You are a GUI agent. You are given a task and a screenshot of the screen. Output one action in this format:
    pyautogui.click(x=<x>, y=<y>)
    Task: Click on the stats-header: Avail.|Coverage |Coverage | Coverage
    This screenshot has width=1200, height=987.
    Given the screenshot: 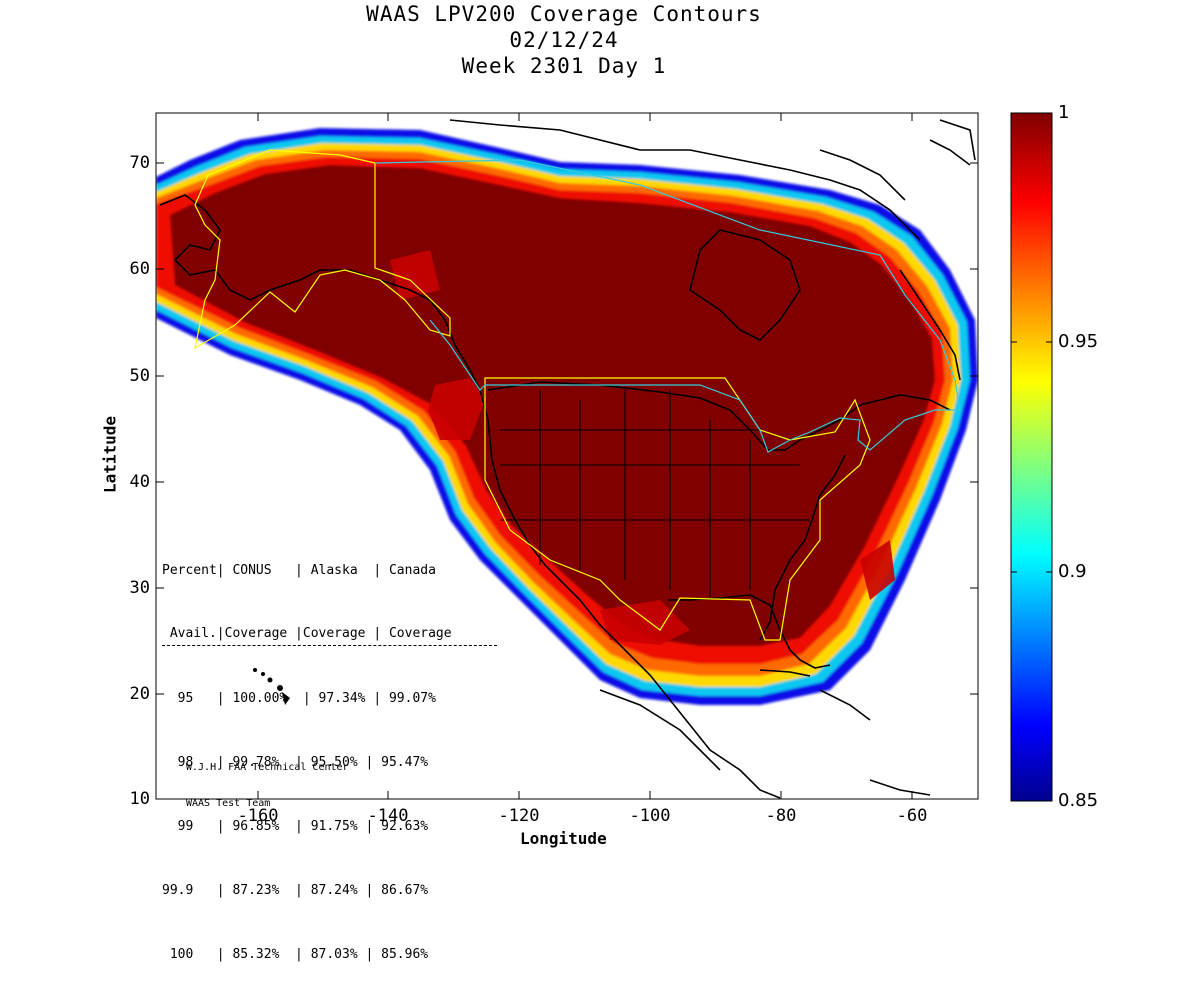 What is the action you would take?
    pyautogui.click(x=329, y=634)
    